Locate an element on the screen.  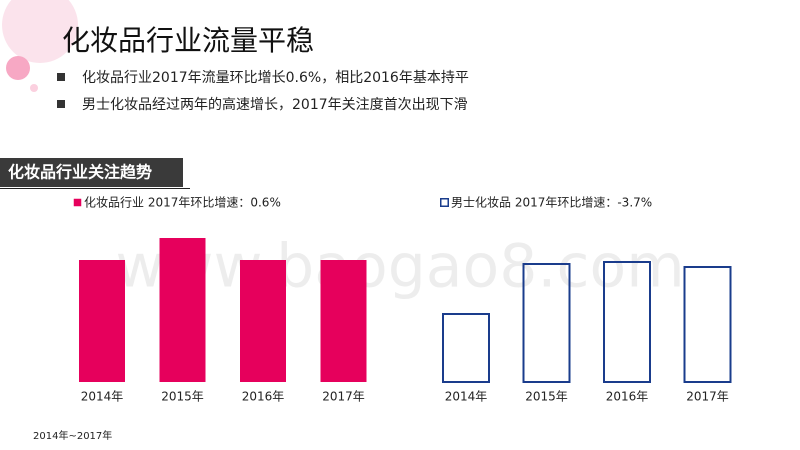
section-label-box is located at coordinates (91, 172).